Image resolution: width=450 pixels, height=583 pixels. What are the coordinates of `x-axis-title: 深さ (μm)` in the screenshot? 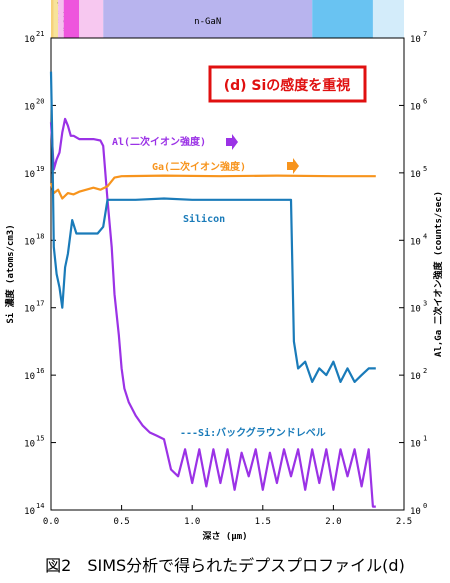 It's located at (224, 536).